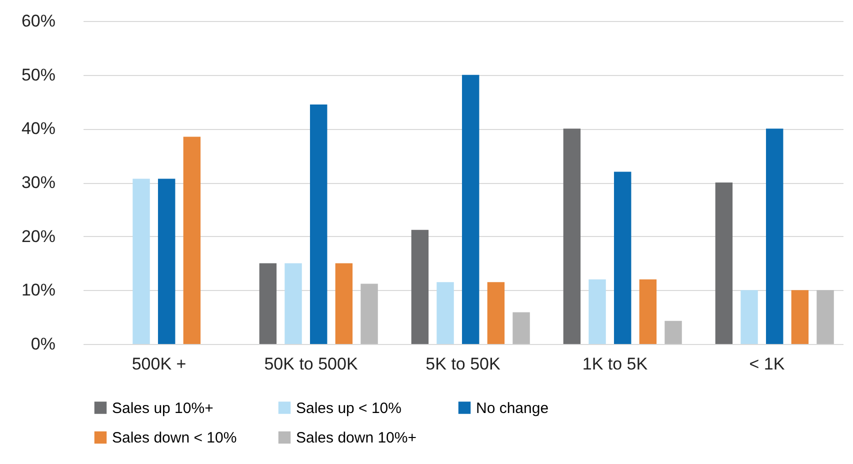 The height and width of the screenshot is (464, 853). I want to click on x-tick-label: 1K to 5K, so click(615, 364).